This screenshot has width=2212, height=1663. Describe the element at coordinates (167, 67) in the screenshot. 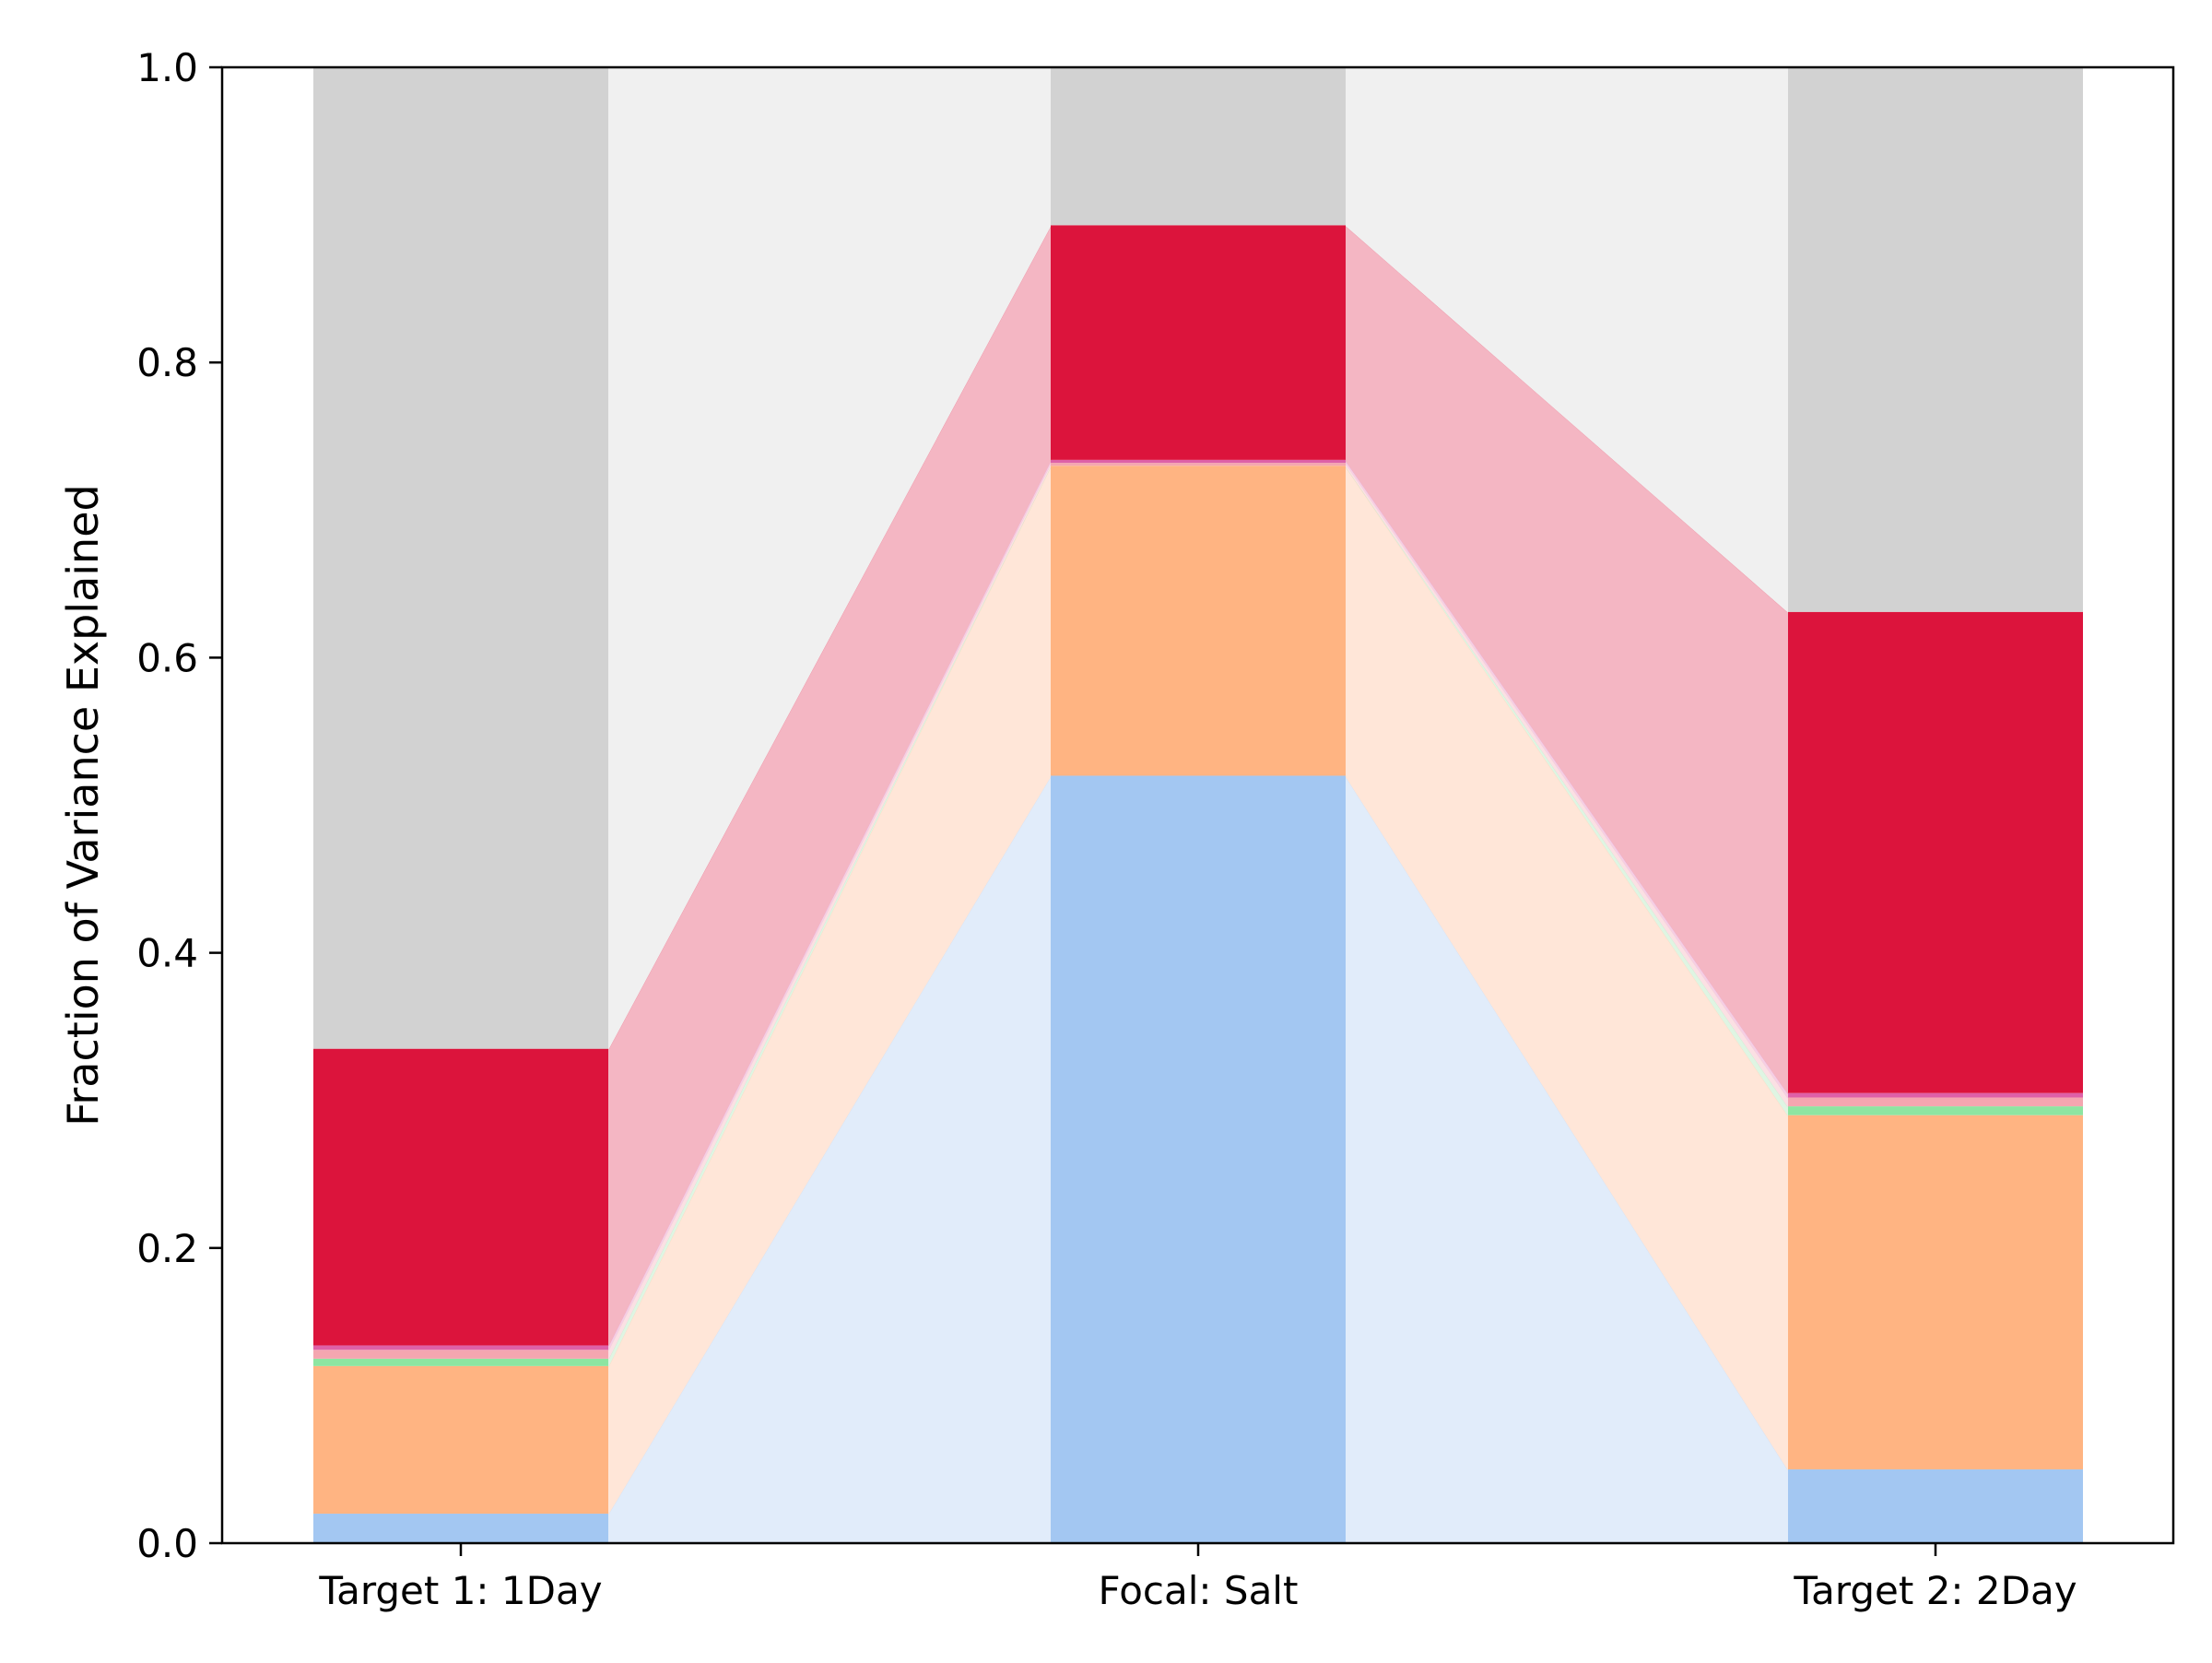

I see `y-tick-label: 1.0` at that location.